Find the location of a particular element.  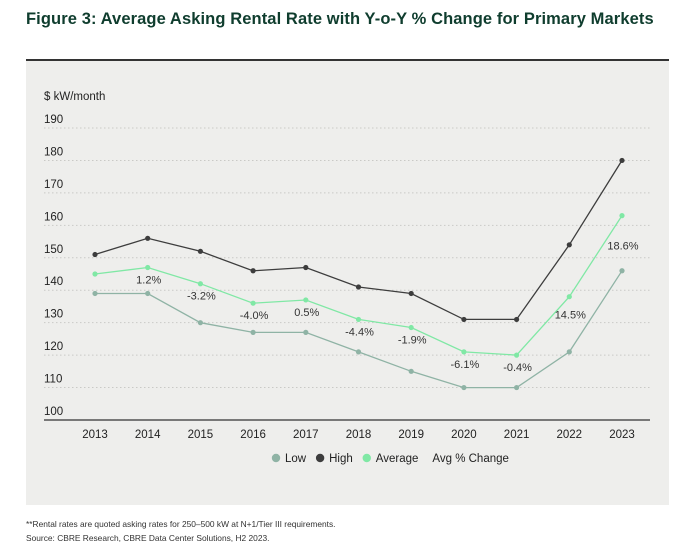

pct-change-label: -6.1% is located at coordinates (465, 365).